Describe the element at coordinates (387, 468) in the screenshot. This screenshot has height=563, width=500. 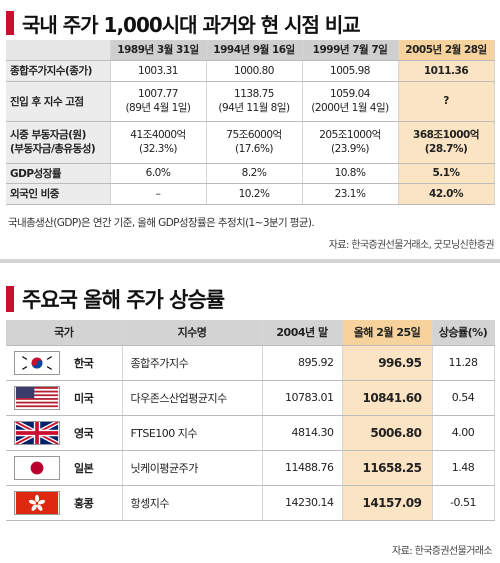
I see `value-feb25: 11658.25` at that location.